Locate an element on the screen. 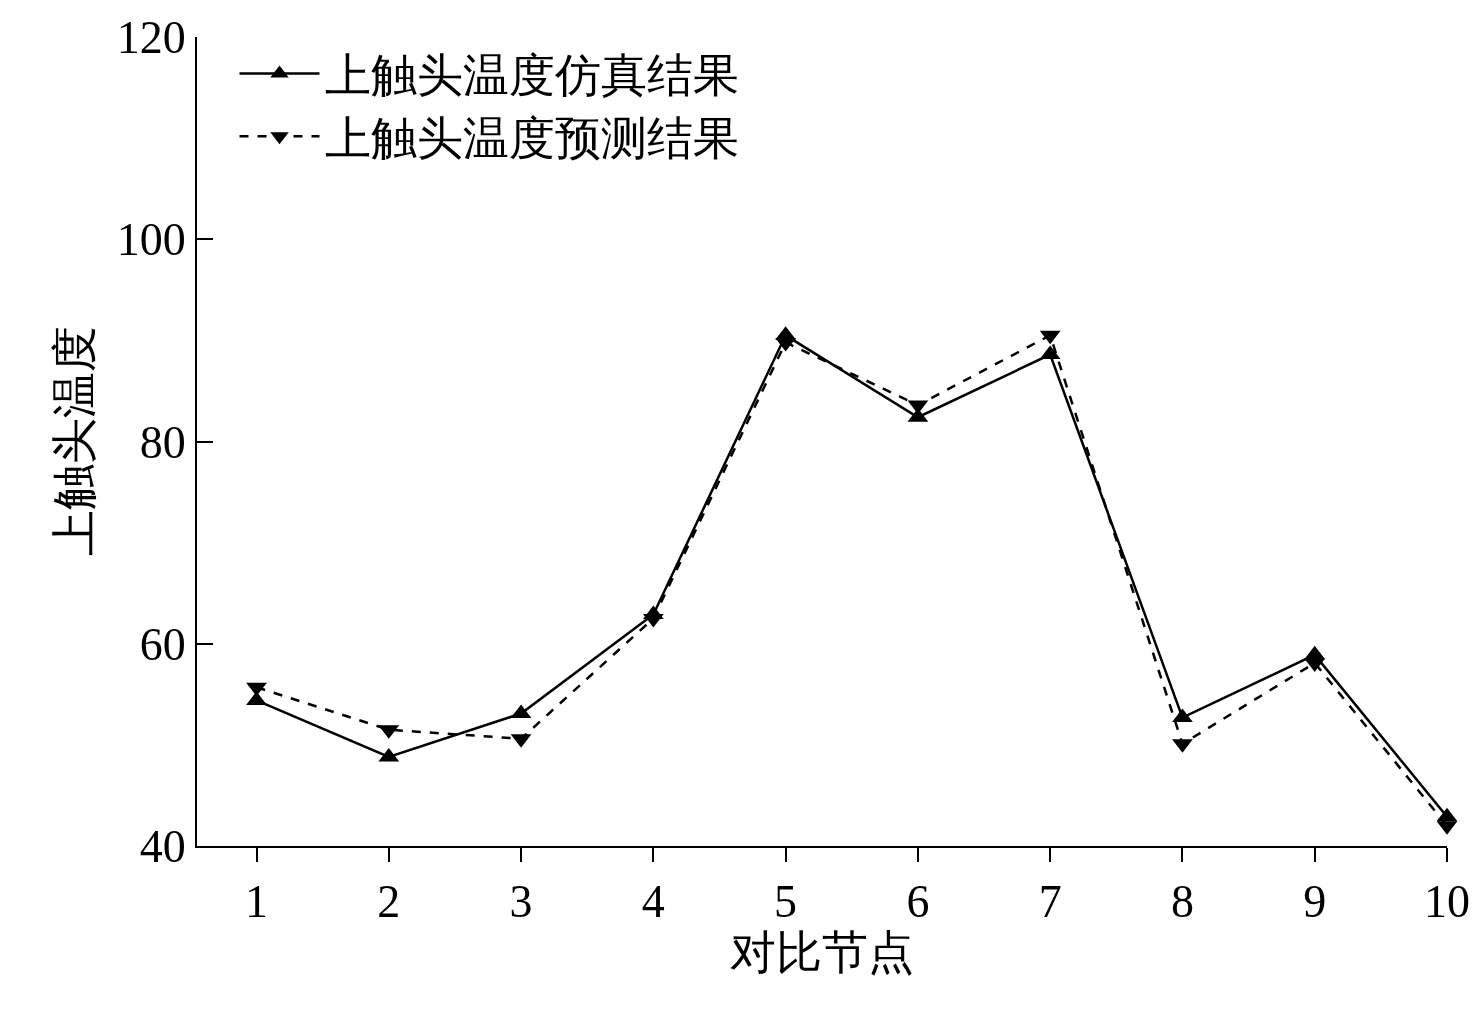 The width and height of the screenshot is (1484, 1023). legend-label: 上触头温度预测结果 is located at coordinates (531, 139).